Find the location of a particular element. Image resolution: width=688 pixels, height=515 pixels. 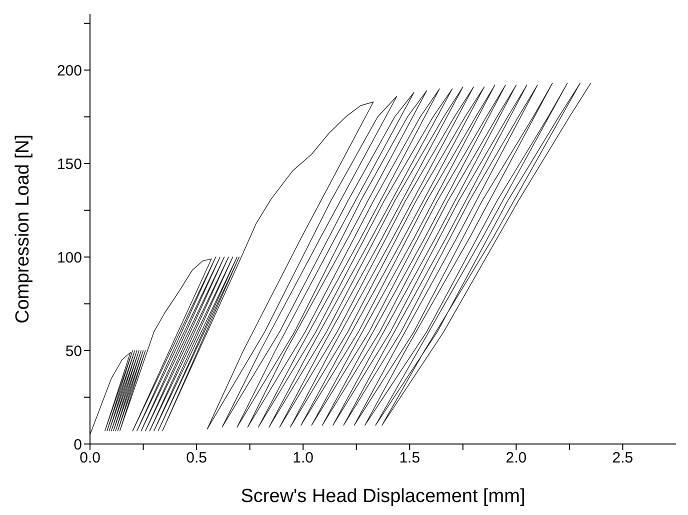

x-tick-label: 2.5 is located at coordinates (623, 458).